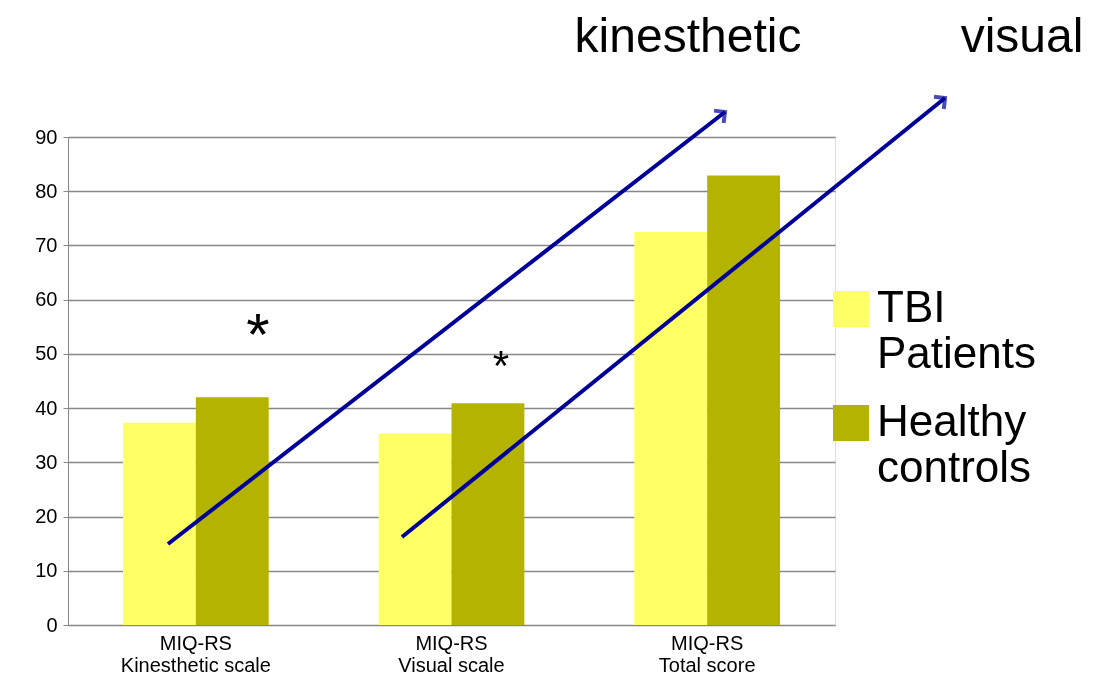 The height and width of the screenshot is (698, 1111). I want to click on x-tick-label: MIQ-RS Visual scale, so click(451, 653).